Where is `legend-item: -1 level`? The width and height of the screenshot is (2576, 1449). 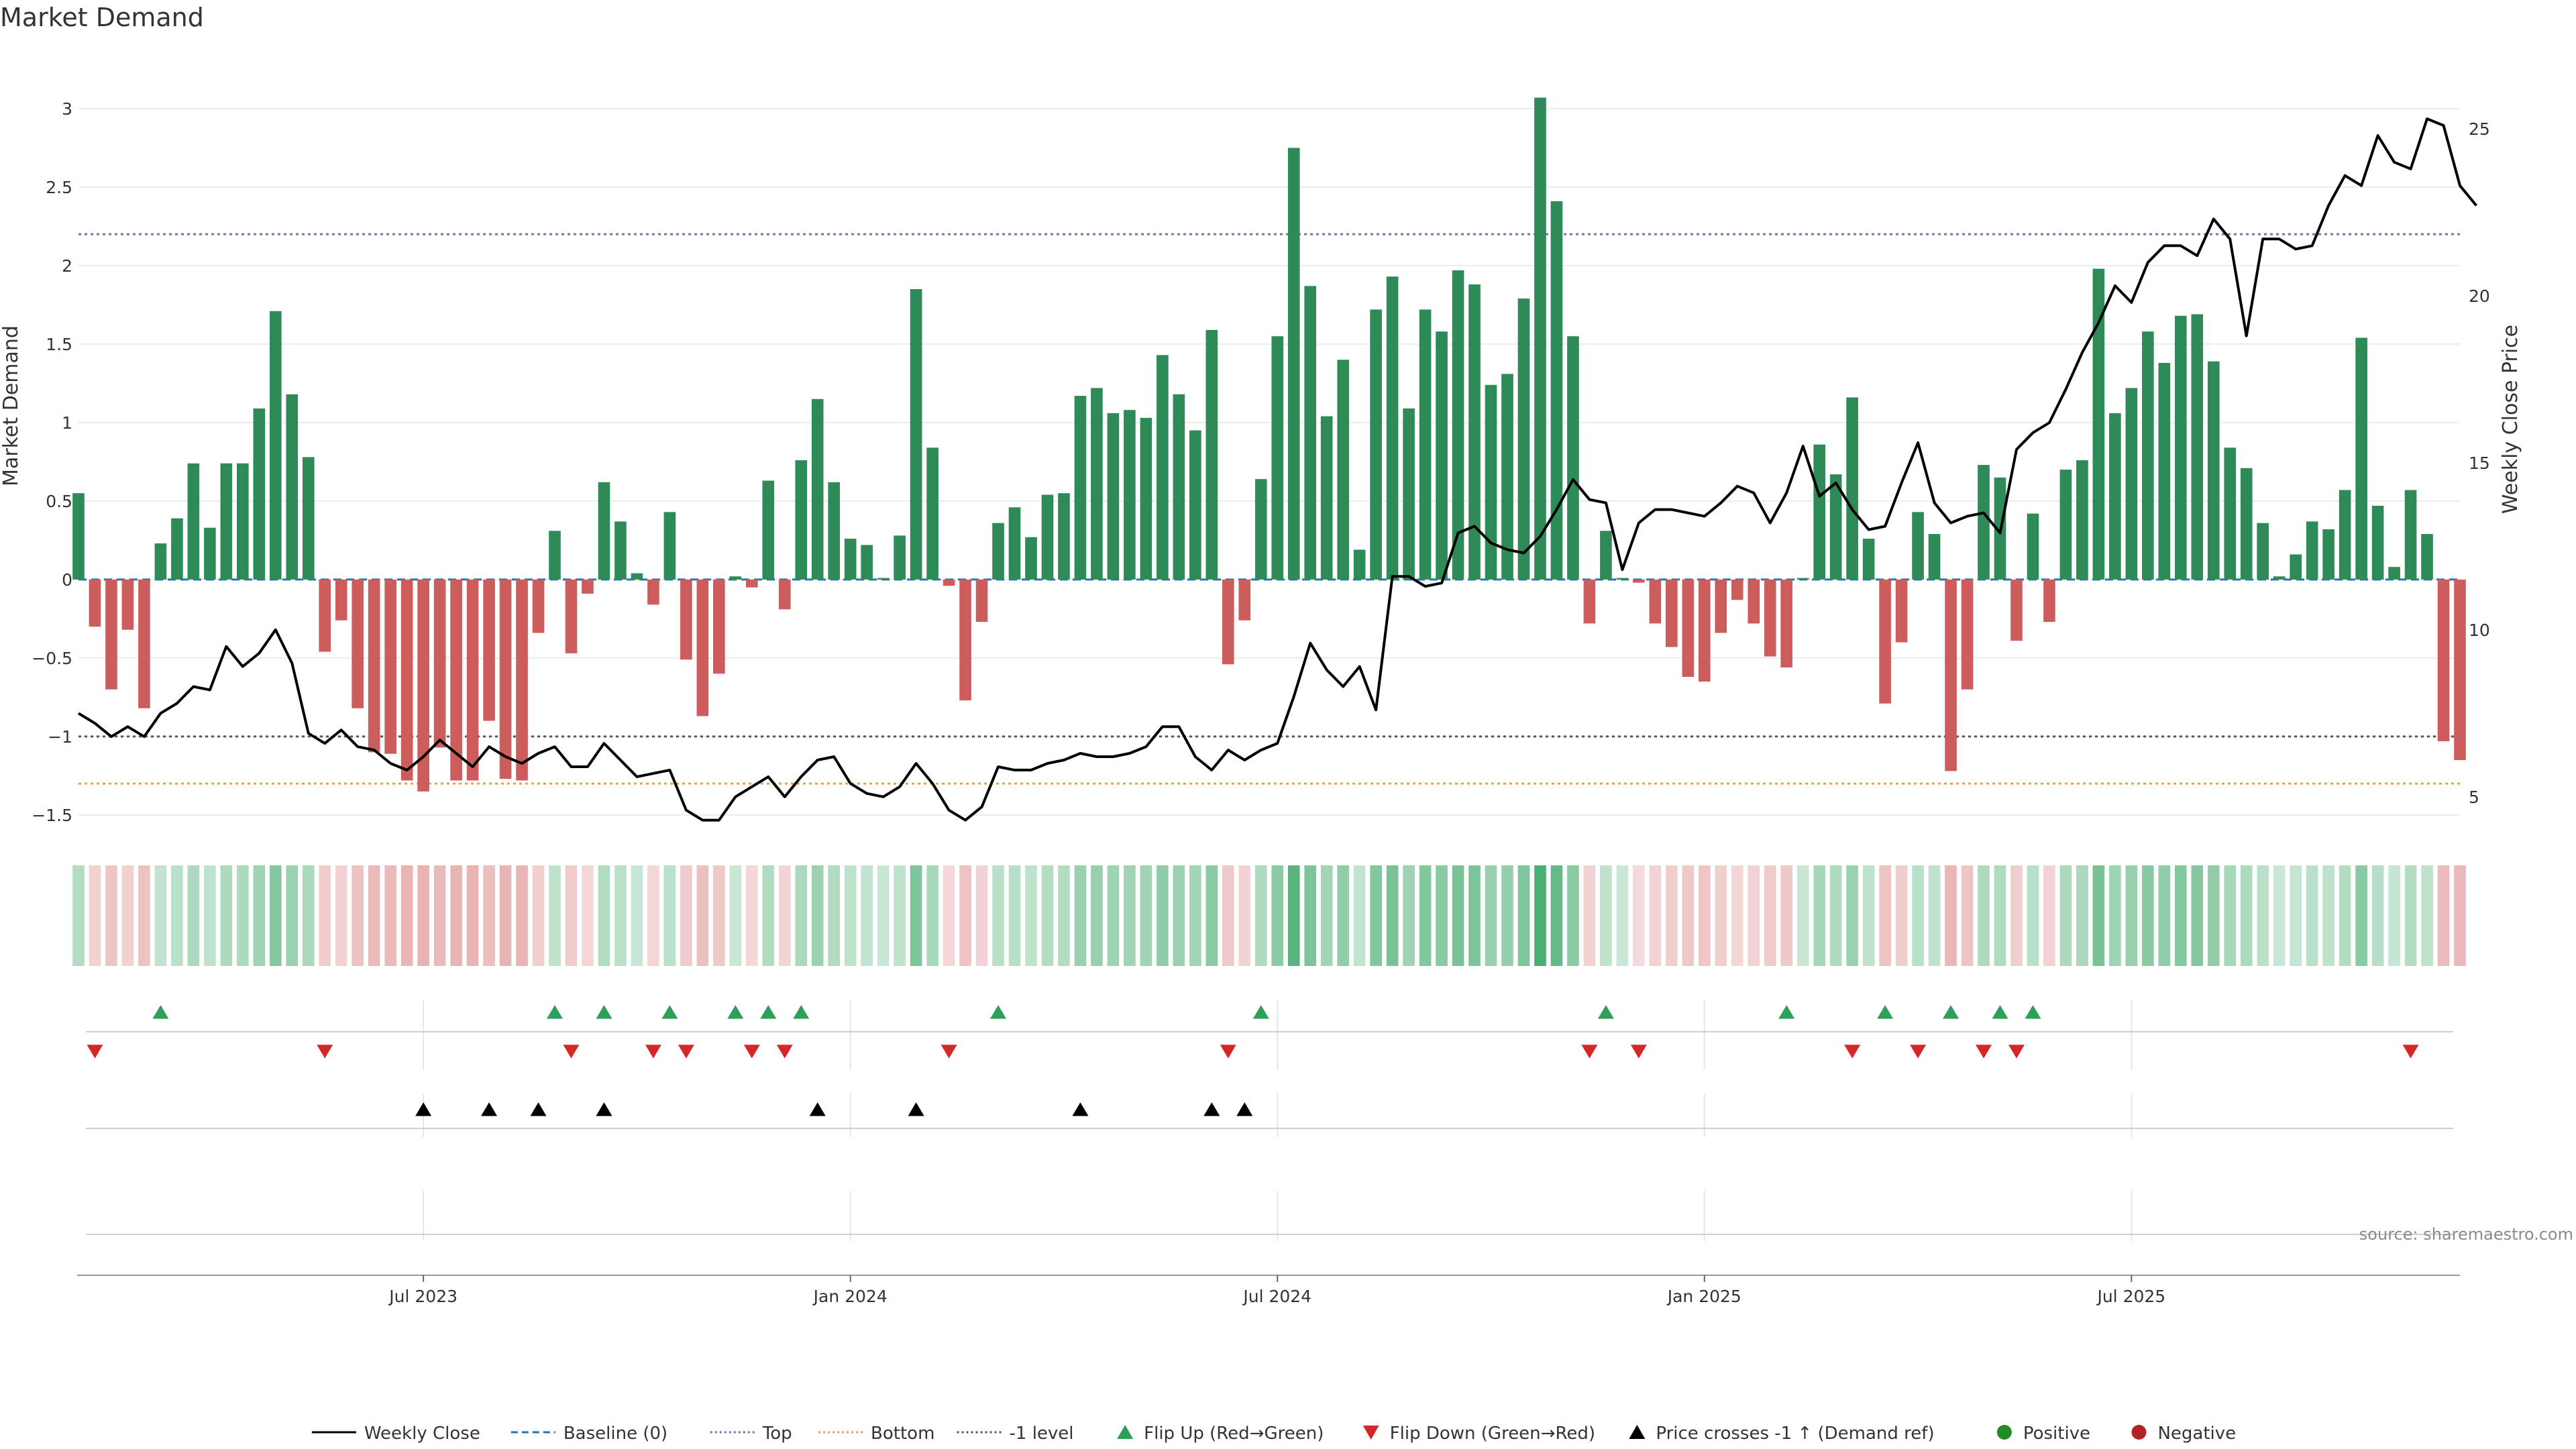
legend-item: -1 level is located at coordinates (1015, 1434).